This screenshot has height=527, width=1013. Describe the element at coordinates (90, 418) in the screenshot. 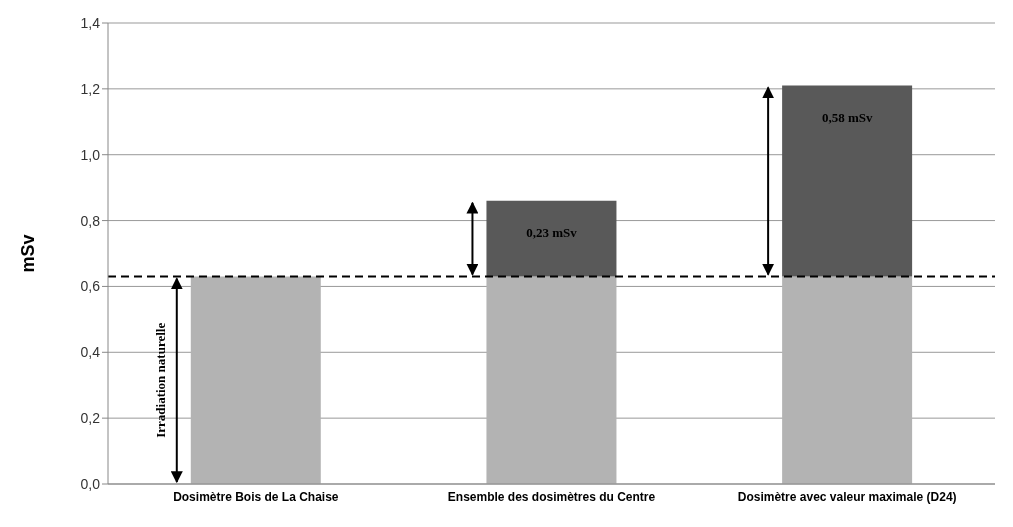

I see `y-tick-label: 0,2` at that location.